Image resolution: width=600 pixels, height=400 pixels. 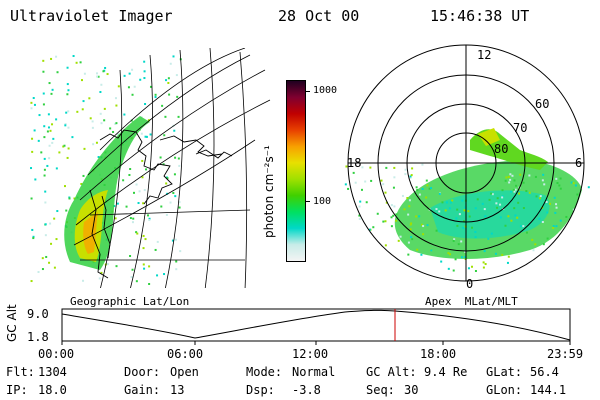 What do you see at coordinates (142, 390) in the screenshot?
I see `gain-label: Gain:` at bounding box center [142, 390].